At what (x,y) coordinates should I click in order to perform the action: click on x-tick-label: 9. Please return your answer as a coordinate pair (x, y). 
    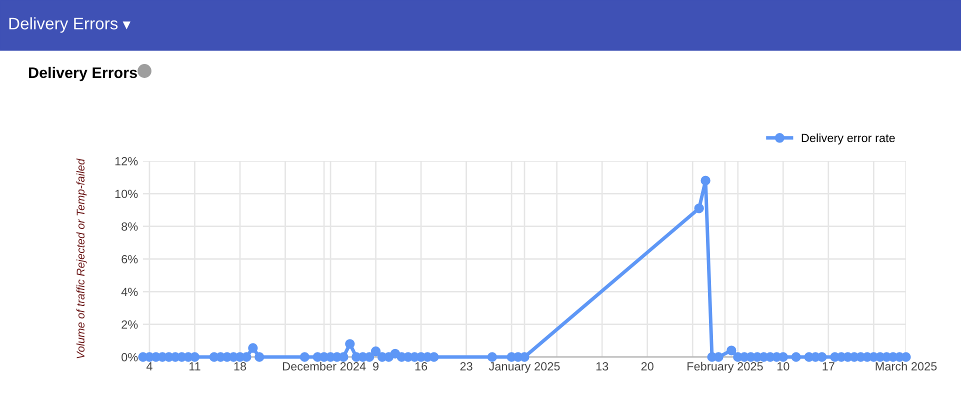
    Looking at the image, I should click on (376, 366).